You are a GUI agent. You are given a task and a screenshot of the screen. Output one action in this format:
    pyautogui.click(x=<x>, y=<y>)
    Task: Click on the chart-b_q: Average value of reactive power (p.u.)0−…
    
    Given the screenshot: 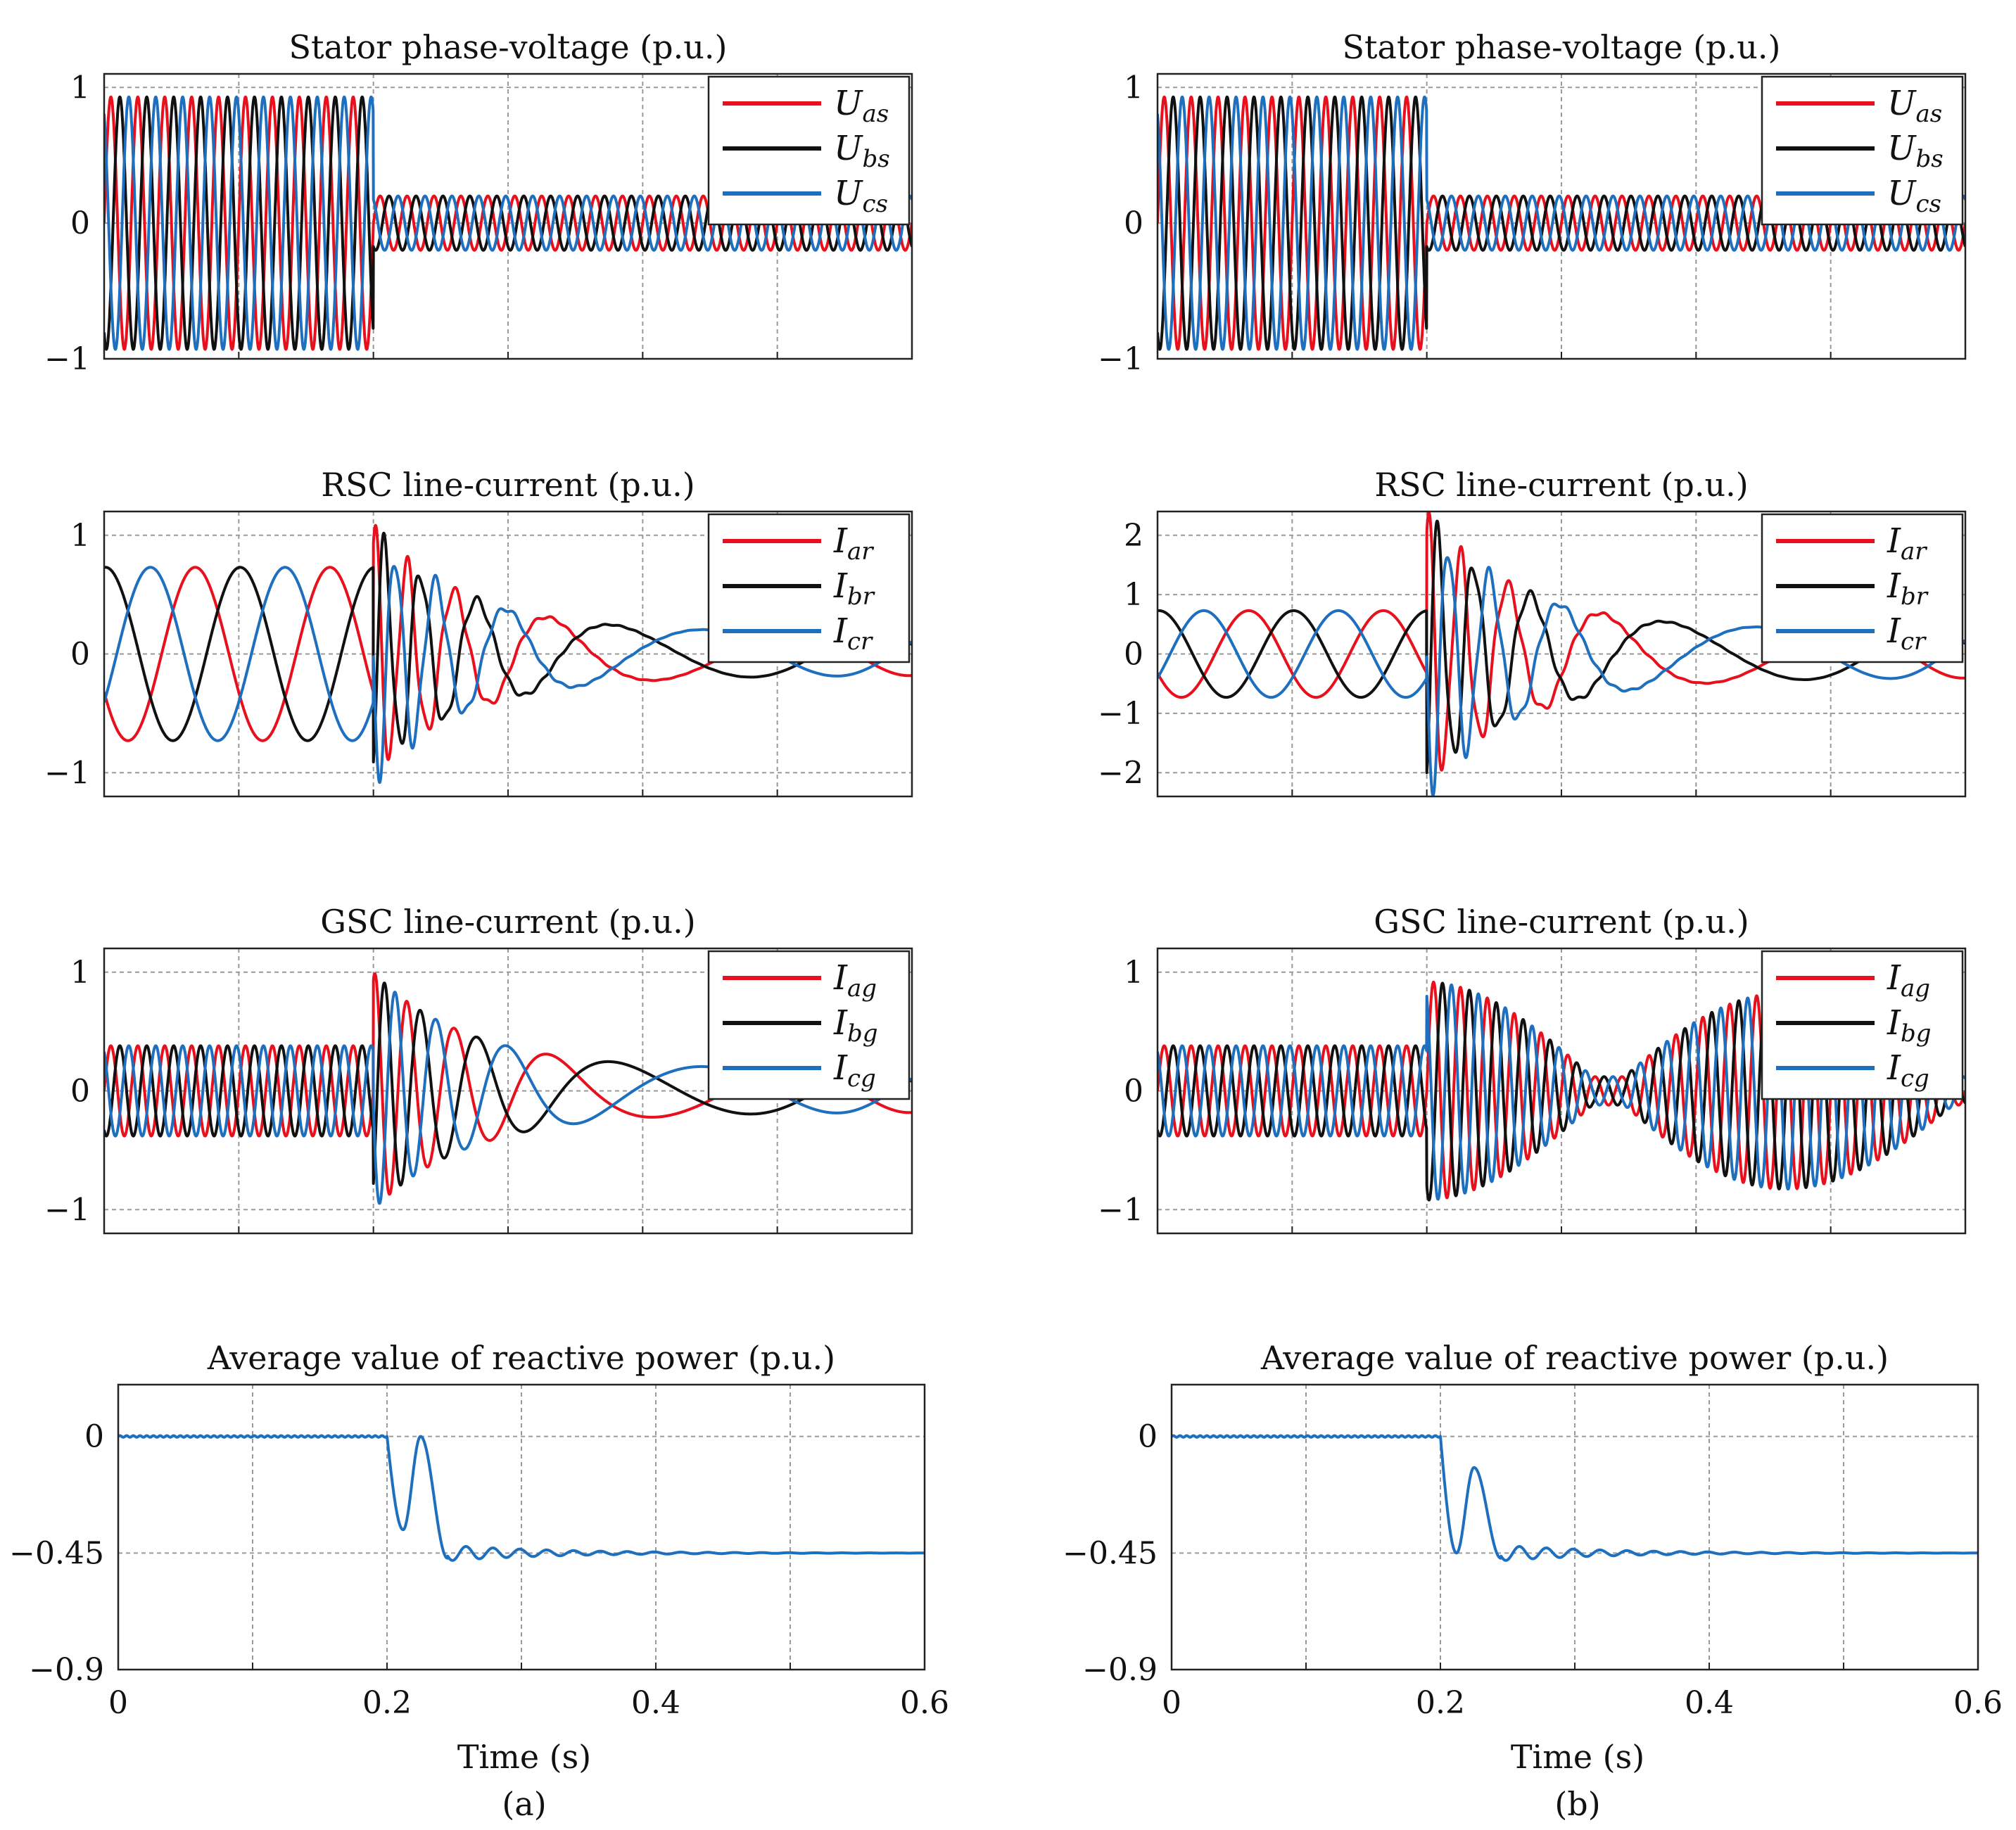 What is the action you would take?
    pyautogui.click(x=1533, y=1530)
    